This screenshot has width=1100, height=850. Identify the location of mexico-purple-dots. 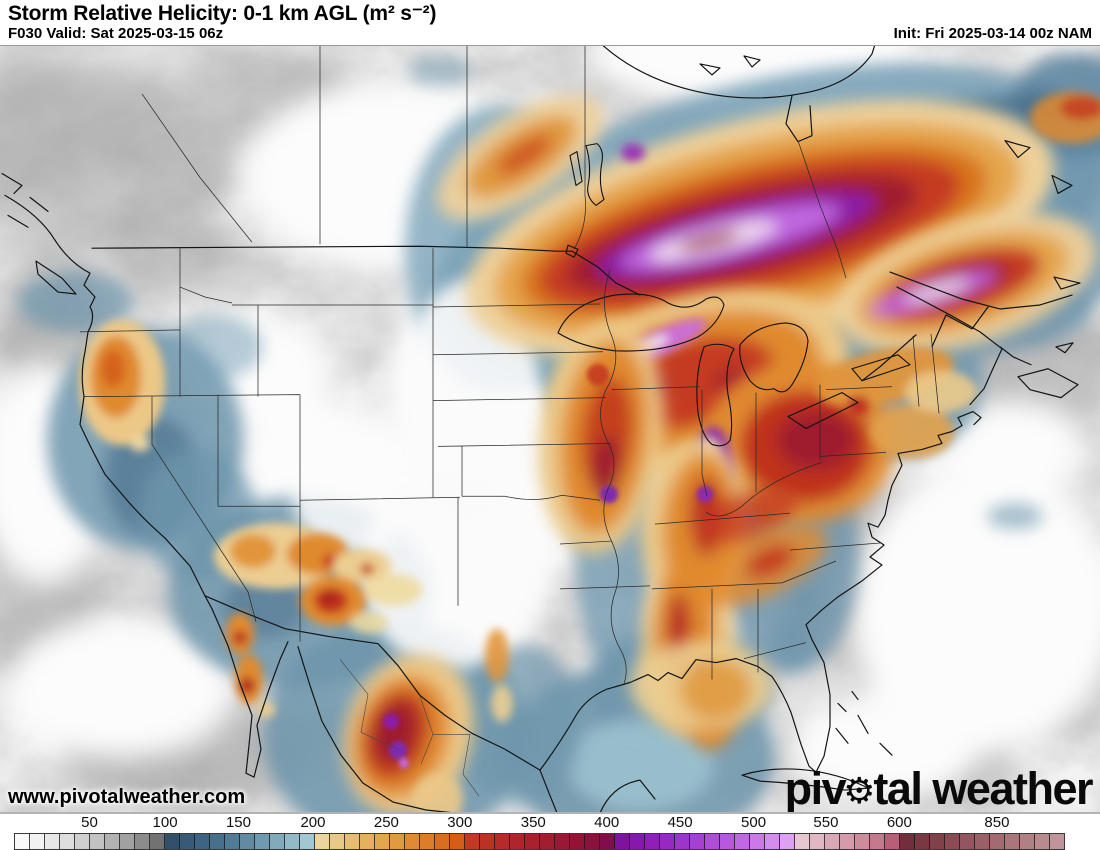
(396, 741).